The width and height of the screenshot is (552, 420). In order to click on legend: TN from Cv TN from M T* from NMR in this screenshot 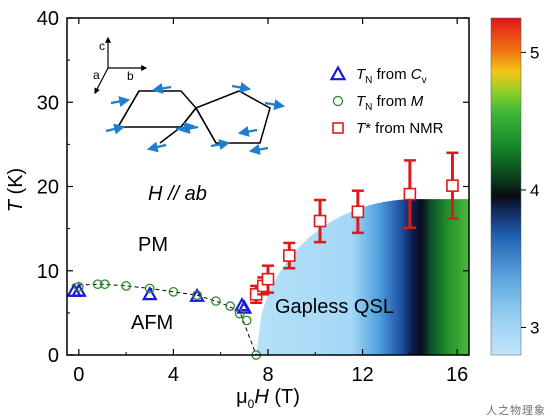, I will do `click(386, 101)`.